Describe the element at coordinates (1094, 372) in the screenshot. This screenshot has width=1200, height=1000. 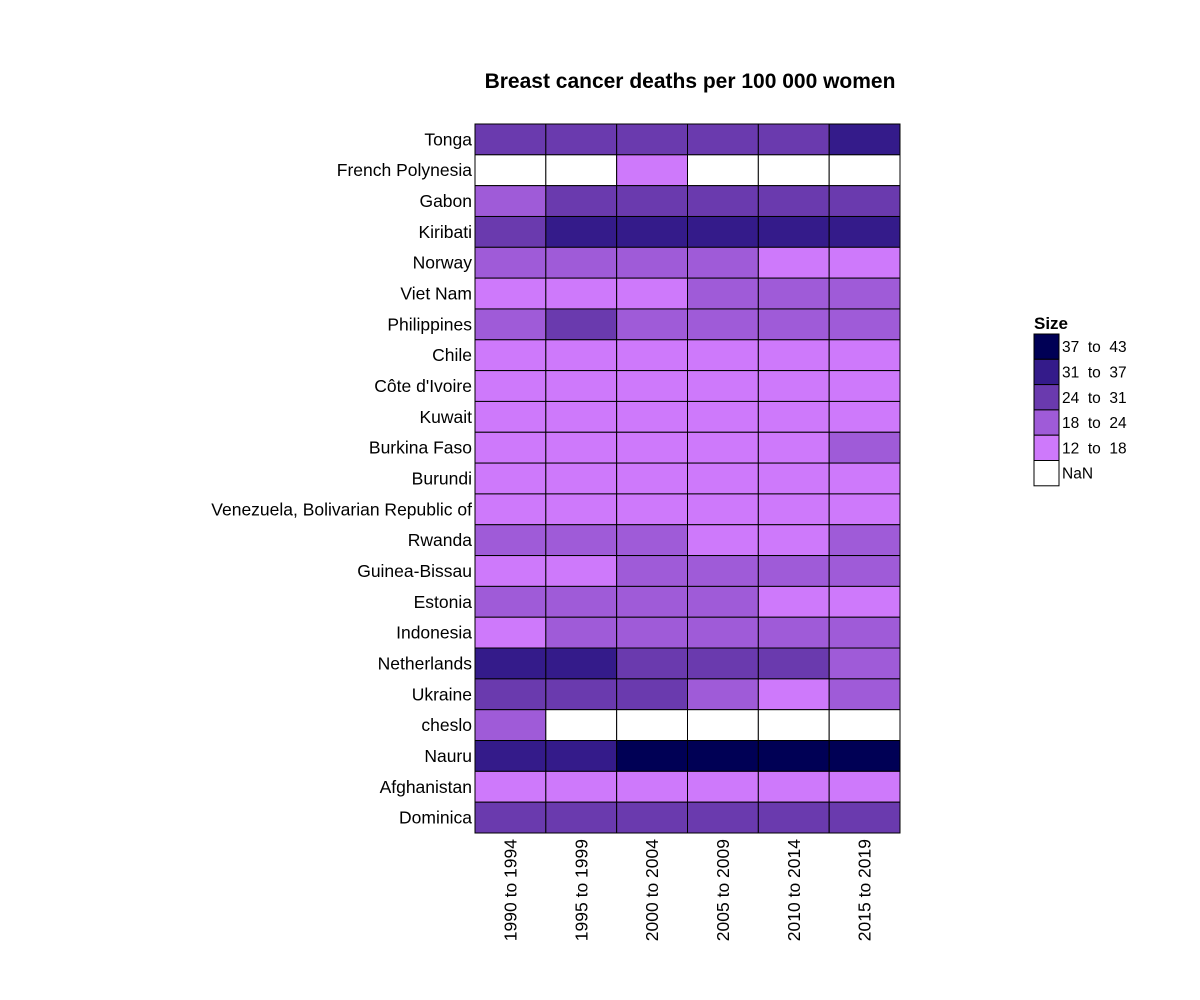
I see `legend-label: 31 to 37` at that location.